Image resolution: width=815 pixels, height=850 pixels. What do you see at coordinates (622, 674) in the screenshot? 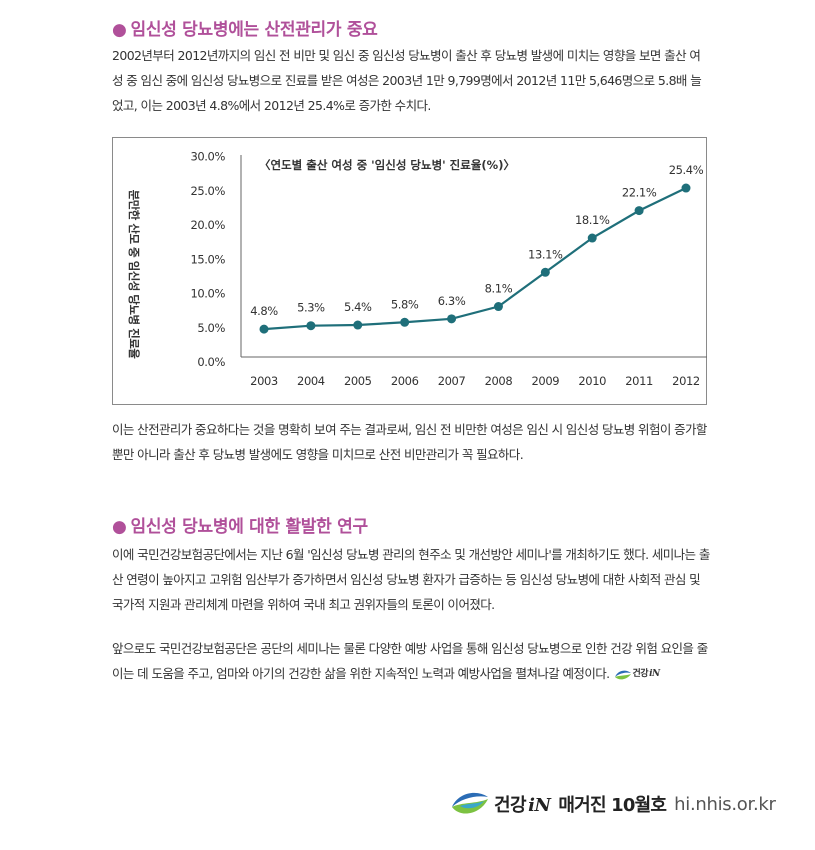
I see `logo-icon` at bounding box center [622, 674].